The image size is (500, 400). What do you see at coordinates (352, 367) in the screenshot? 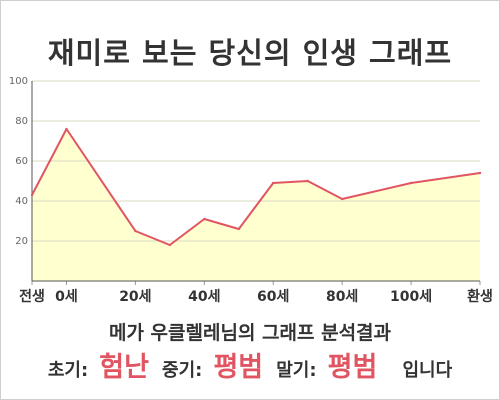
I see `late-life-value: 평범` at bounding box center [352, 367].